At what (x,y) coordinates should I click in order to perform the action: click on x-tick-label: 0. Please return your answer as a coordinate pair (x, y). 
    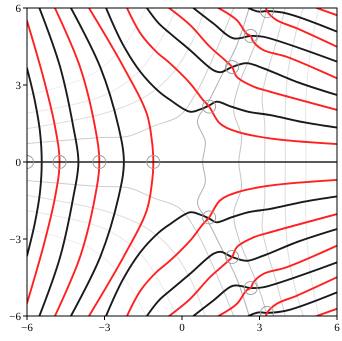
    Looking at the image, I should click on (182, 328).